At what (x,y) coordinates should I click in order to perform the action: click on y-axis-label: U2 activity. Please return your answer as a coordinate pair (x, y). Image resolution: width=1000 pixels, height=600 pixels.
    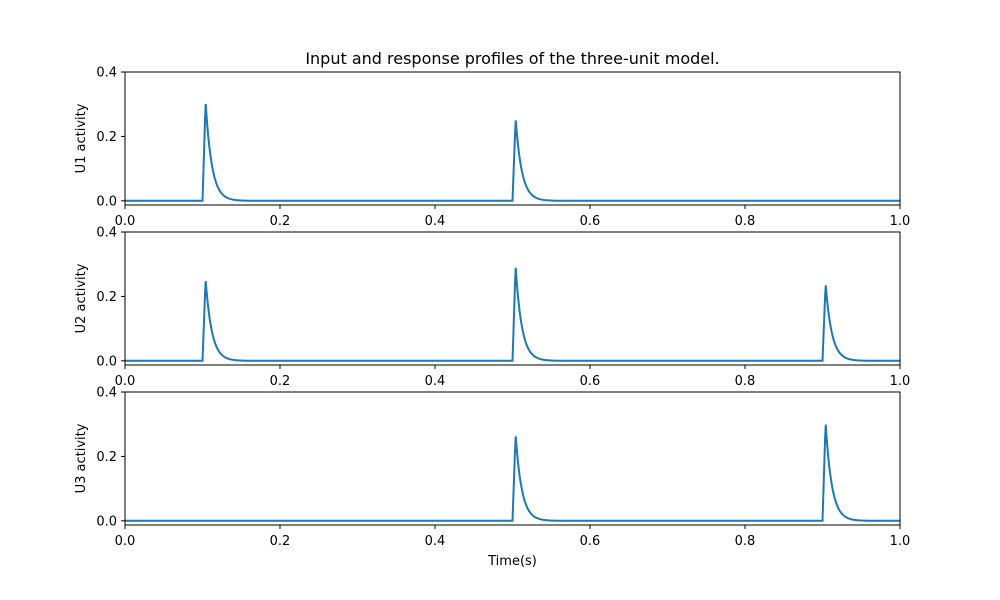
    Looking at the image, I should click on (81, 298).